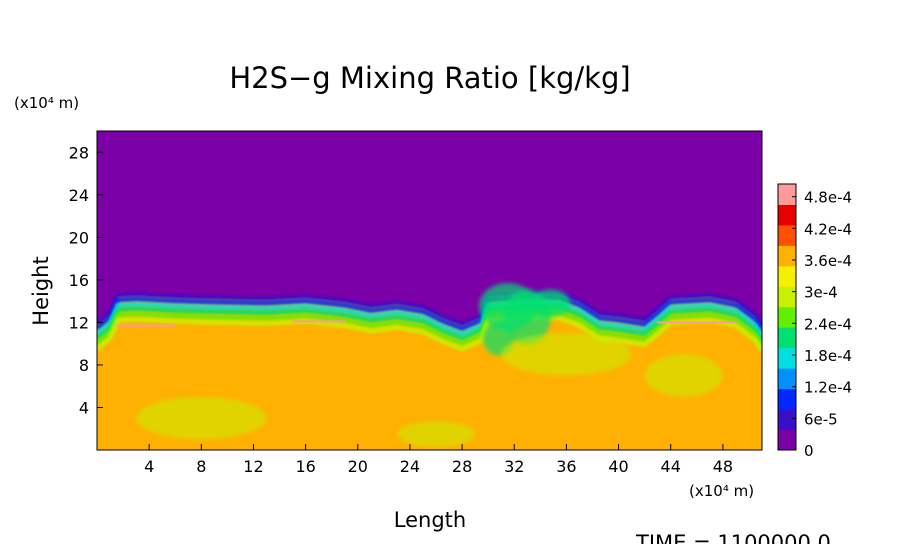 This screenshot has width=904, height=544. I want to click on x-tick-label: 44, so click(671, 466).